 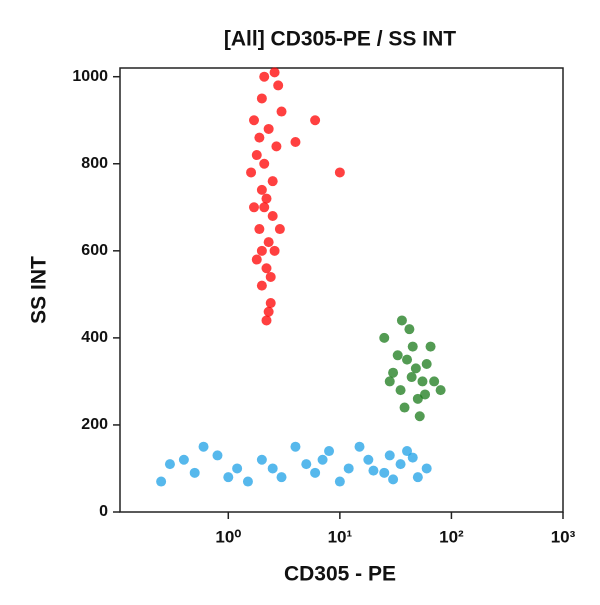 What do you see at coordinates (103, 511) in the screenshot?
I see `y-tick-label: 0` at bounding box center [103, 511].